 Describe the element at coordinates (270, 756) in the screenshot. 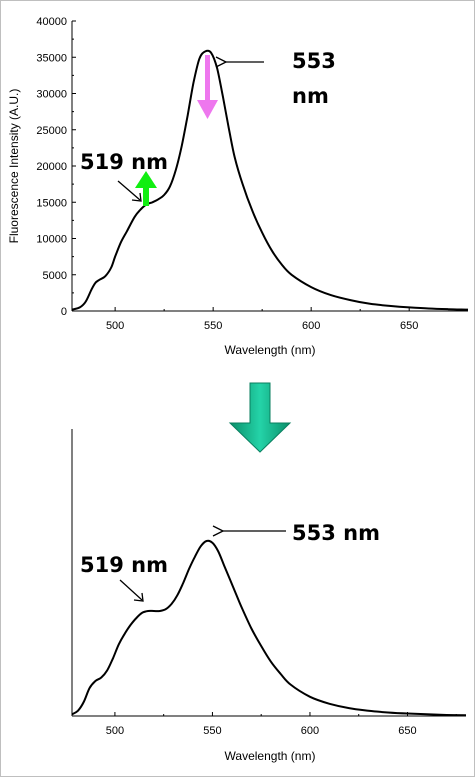

I see `bottom-x-axis-title: Wavelength (nm)` at that location.